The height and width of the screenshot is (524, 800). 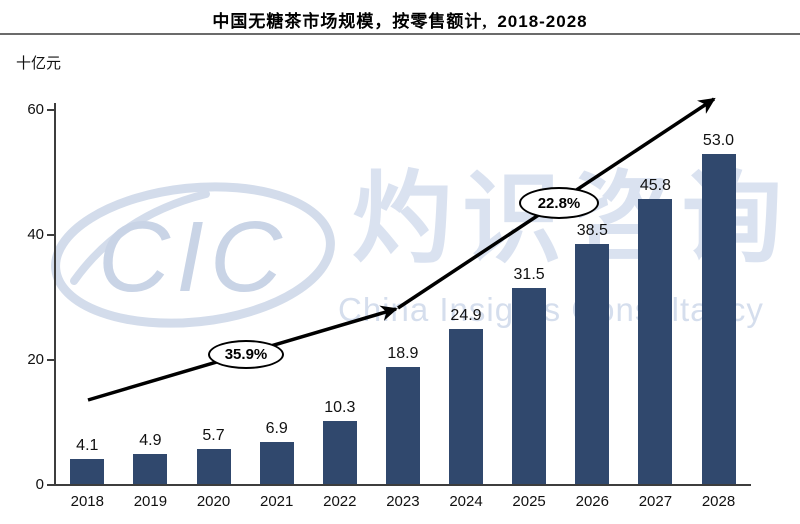 What do you see at coordinates (39, 64) in the screenshot?
I see `y-axis-unit-label: 十亿元` at bounding box center [39, 64].